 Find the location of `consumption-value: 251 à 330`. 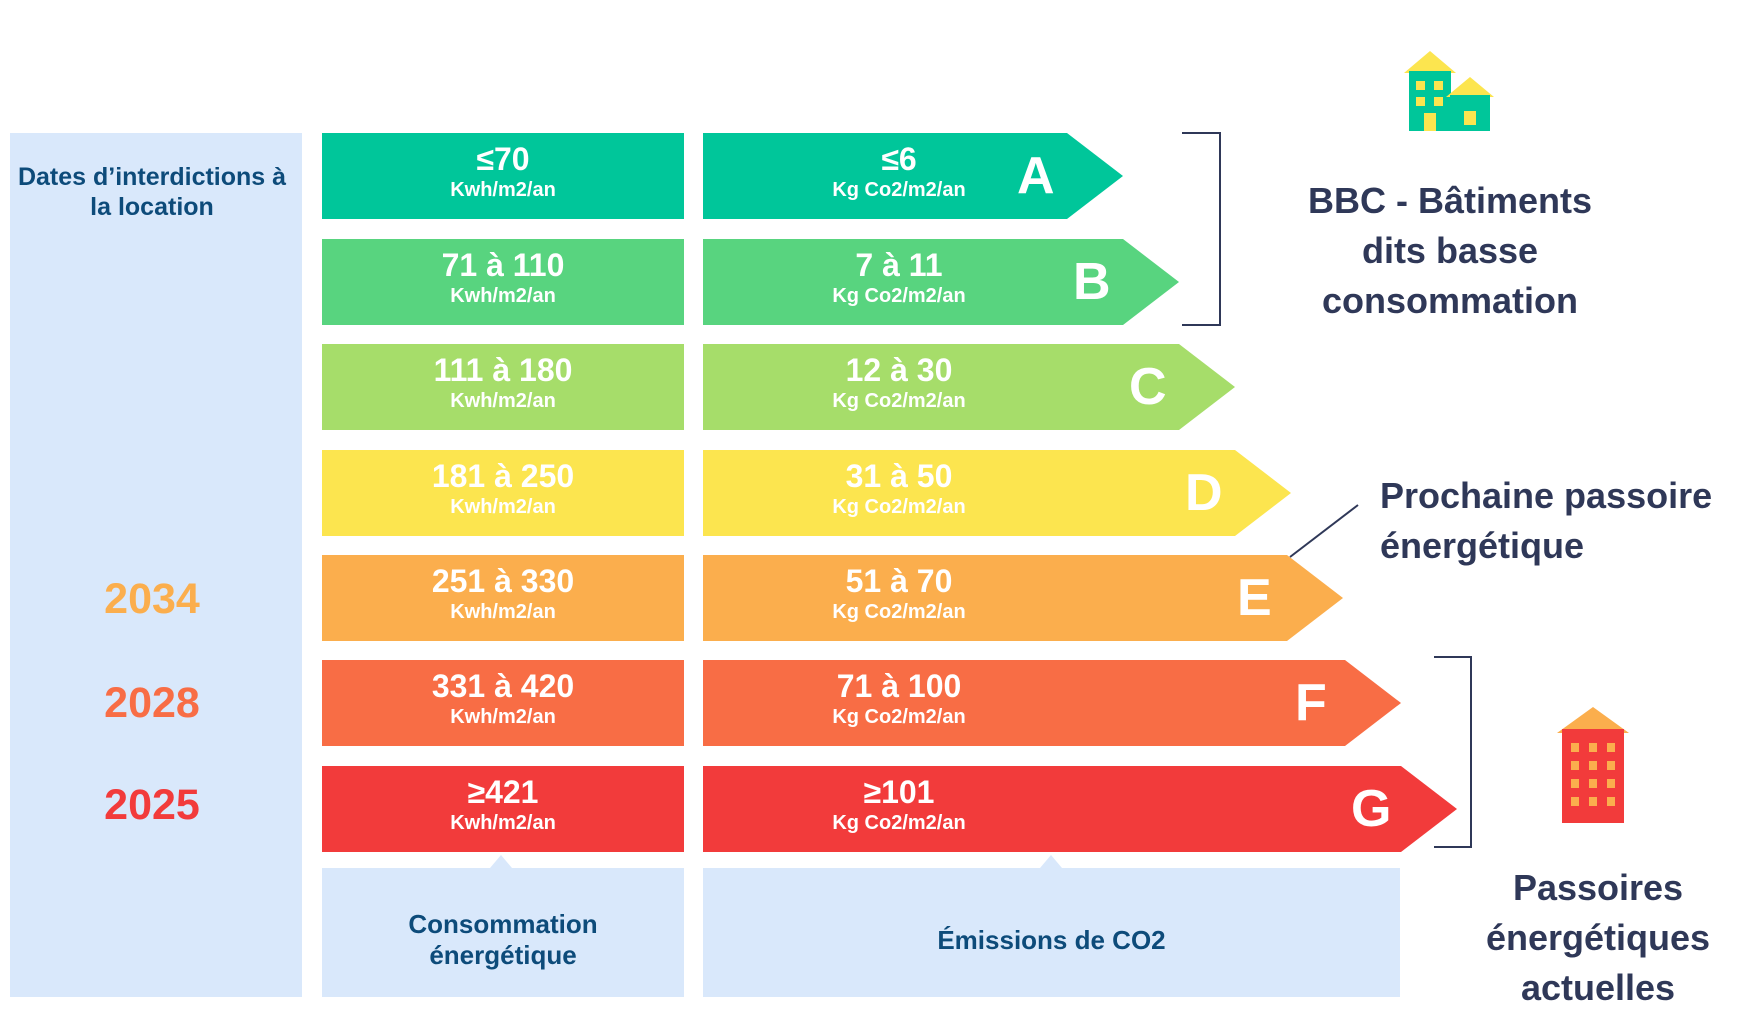

consumption-value: 251 à 330 is located at coordinates (503, 581).